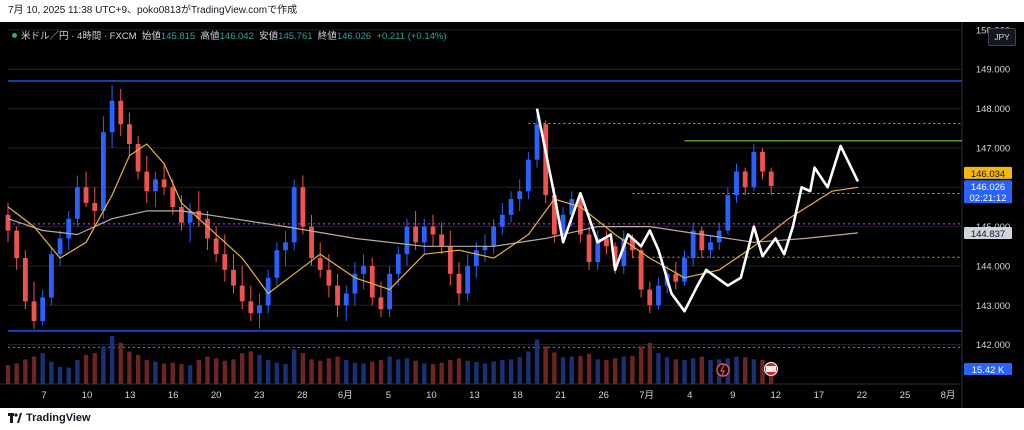  Describe the element at coordinates (993, 306) in the screenshot. I see `price-tick-label: 143.000` at that location.